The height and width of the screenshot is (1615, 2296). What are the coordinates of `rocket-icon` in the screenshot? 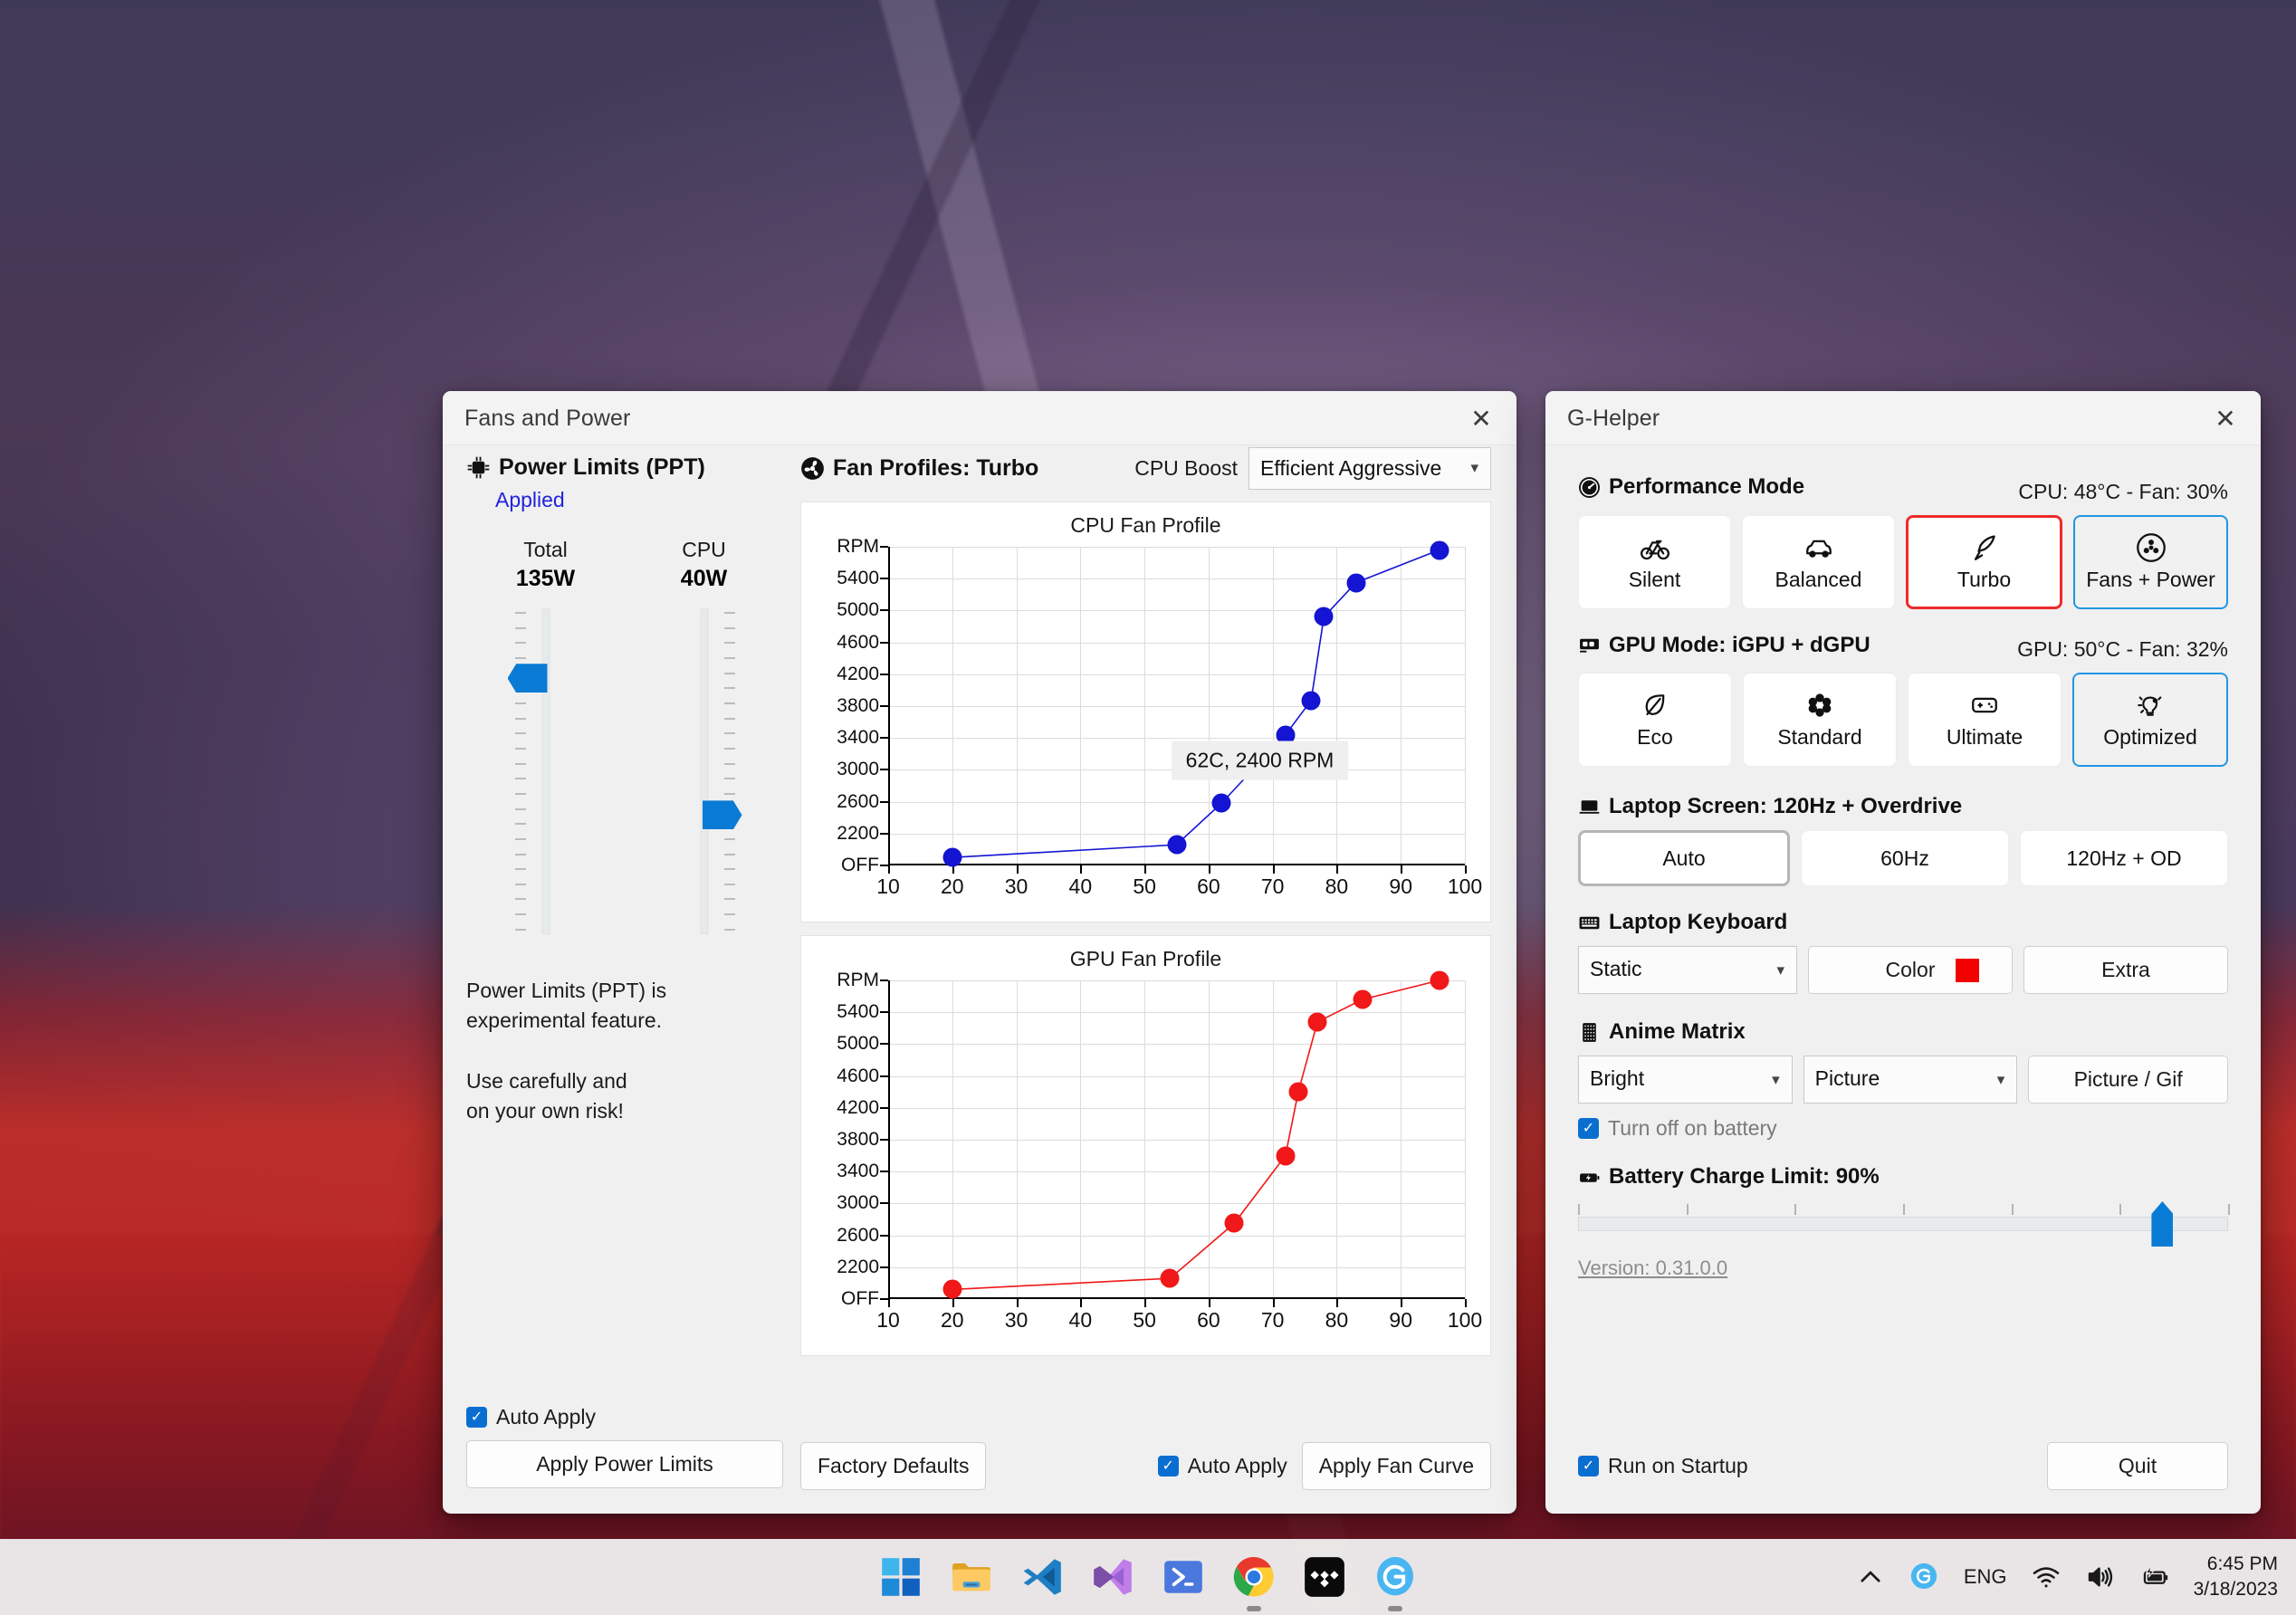 It's located at (1985, 547).